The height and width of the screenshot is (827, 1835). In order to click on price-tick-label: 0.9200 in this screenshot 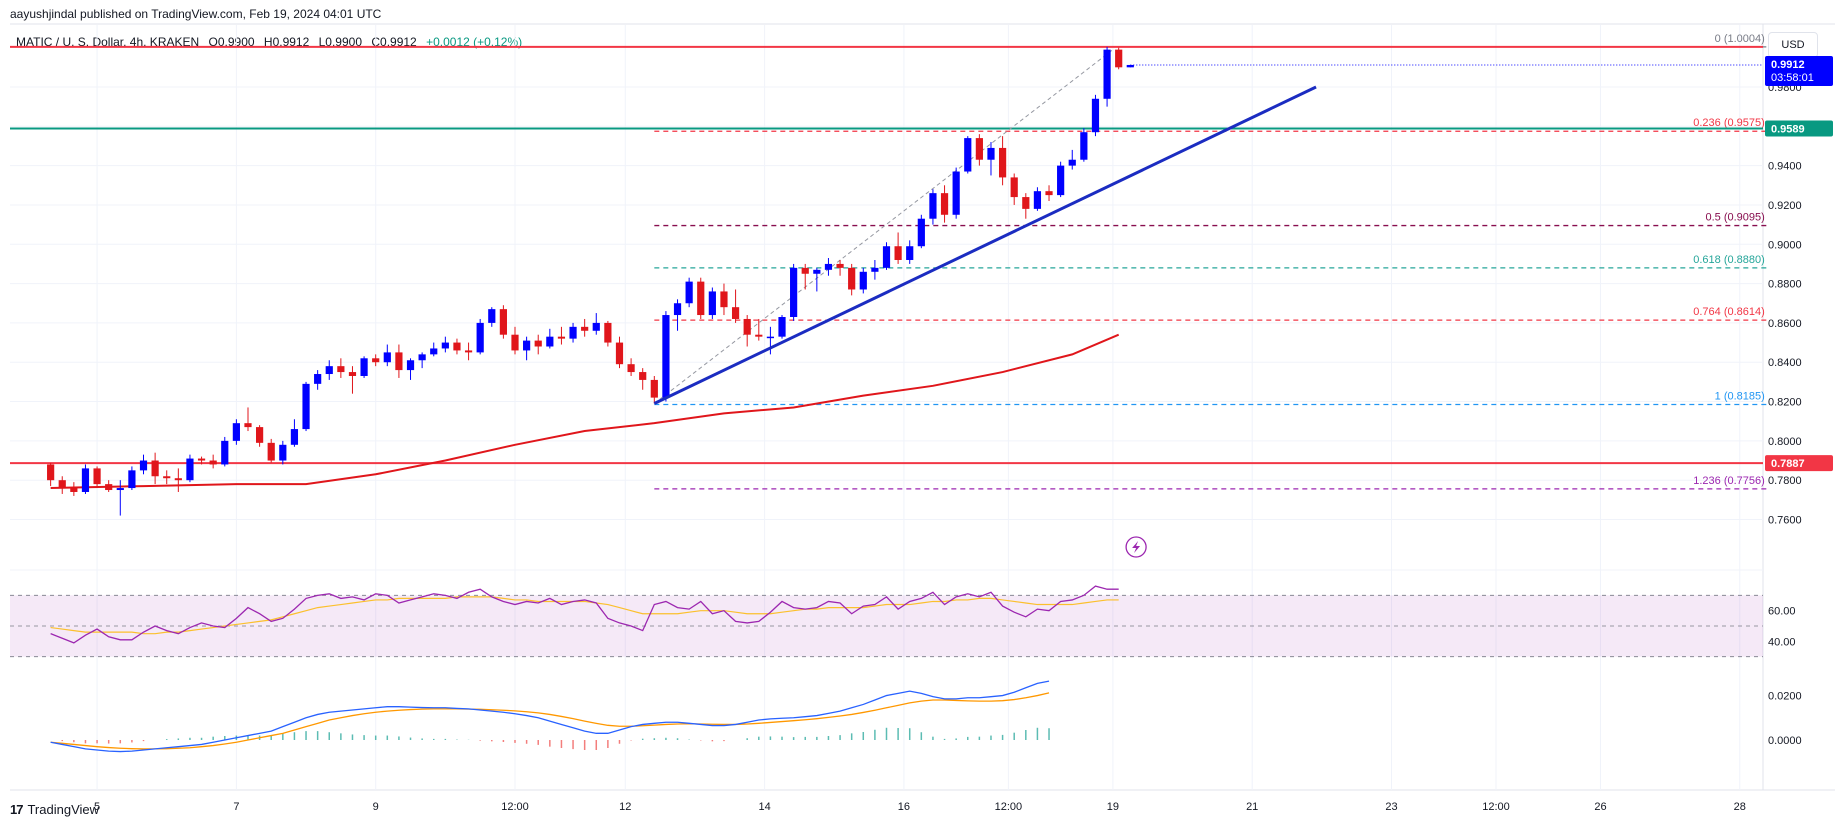, I will do `click(1785, 206)`.